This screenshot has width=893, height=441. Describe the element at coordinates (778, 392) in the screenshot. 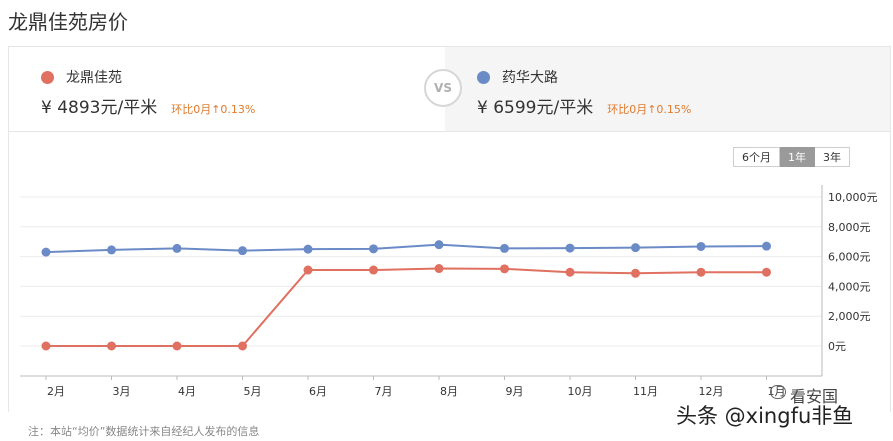

I see `wechat-icon` at that location.